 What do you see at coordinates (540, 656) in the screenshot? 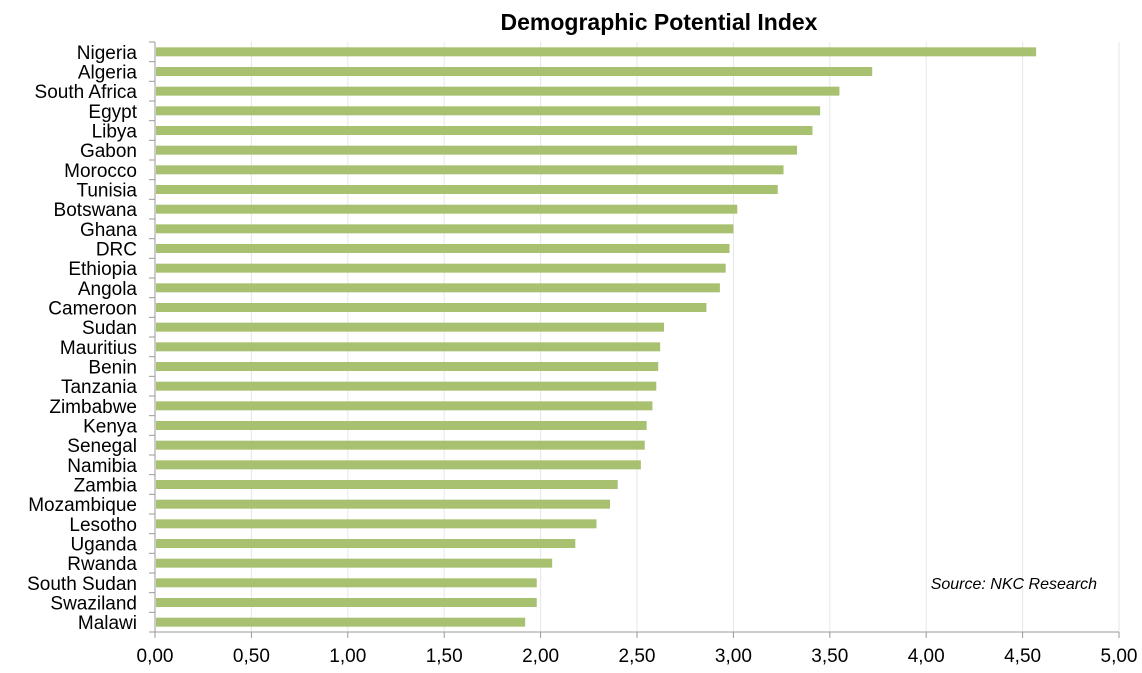
I see `x-tick-label: 2,00` at bounding box center [540, 656].